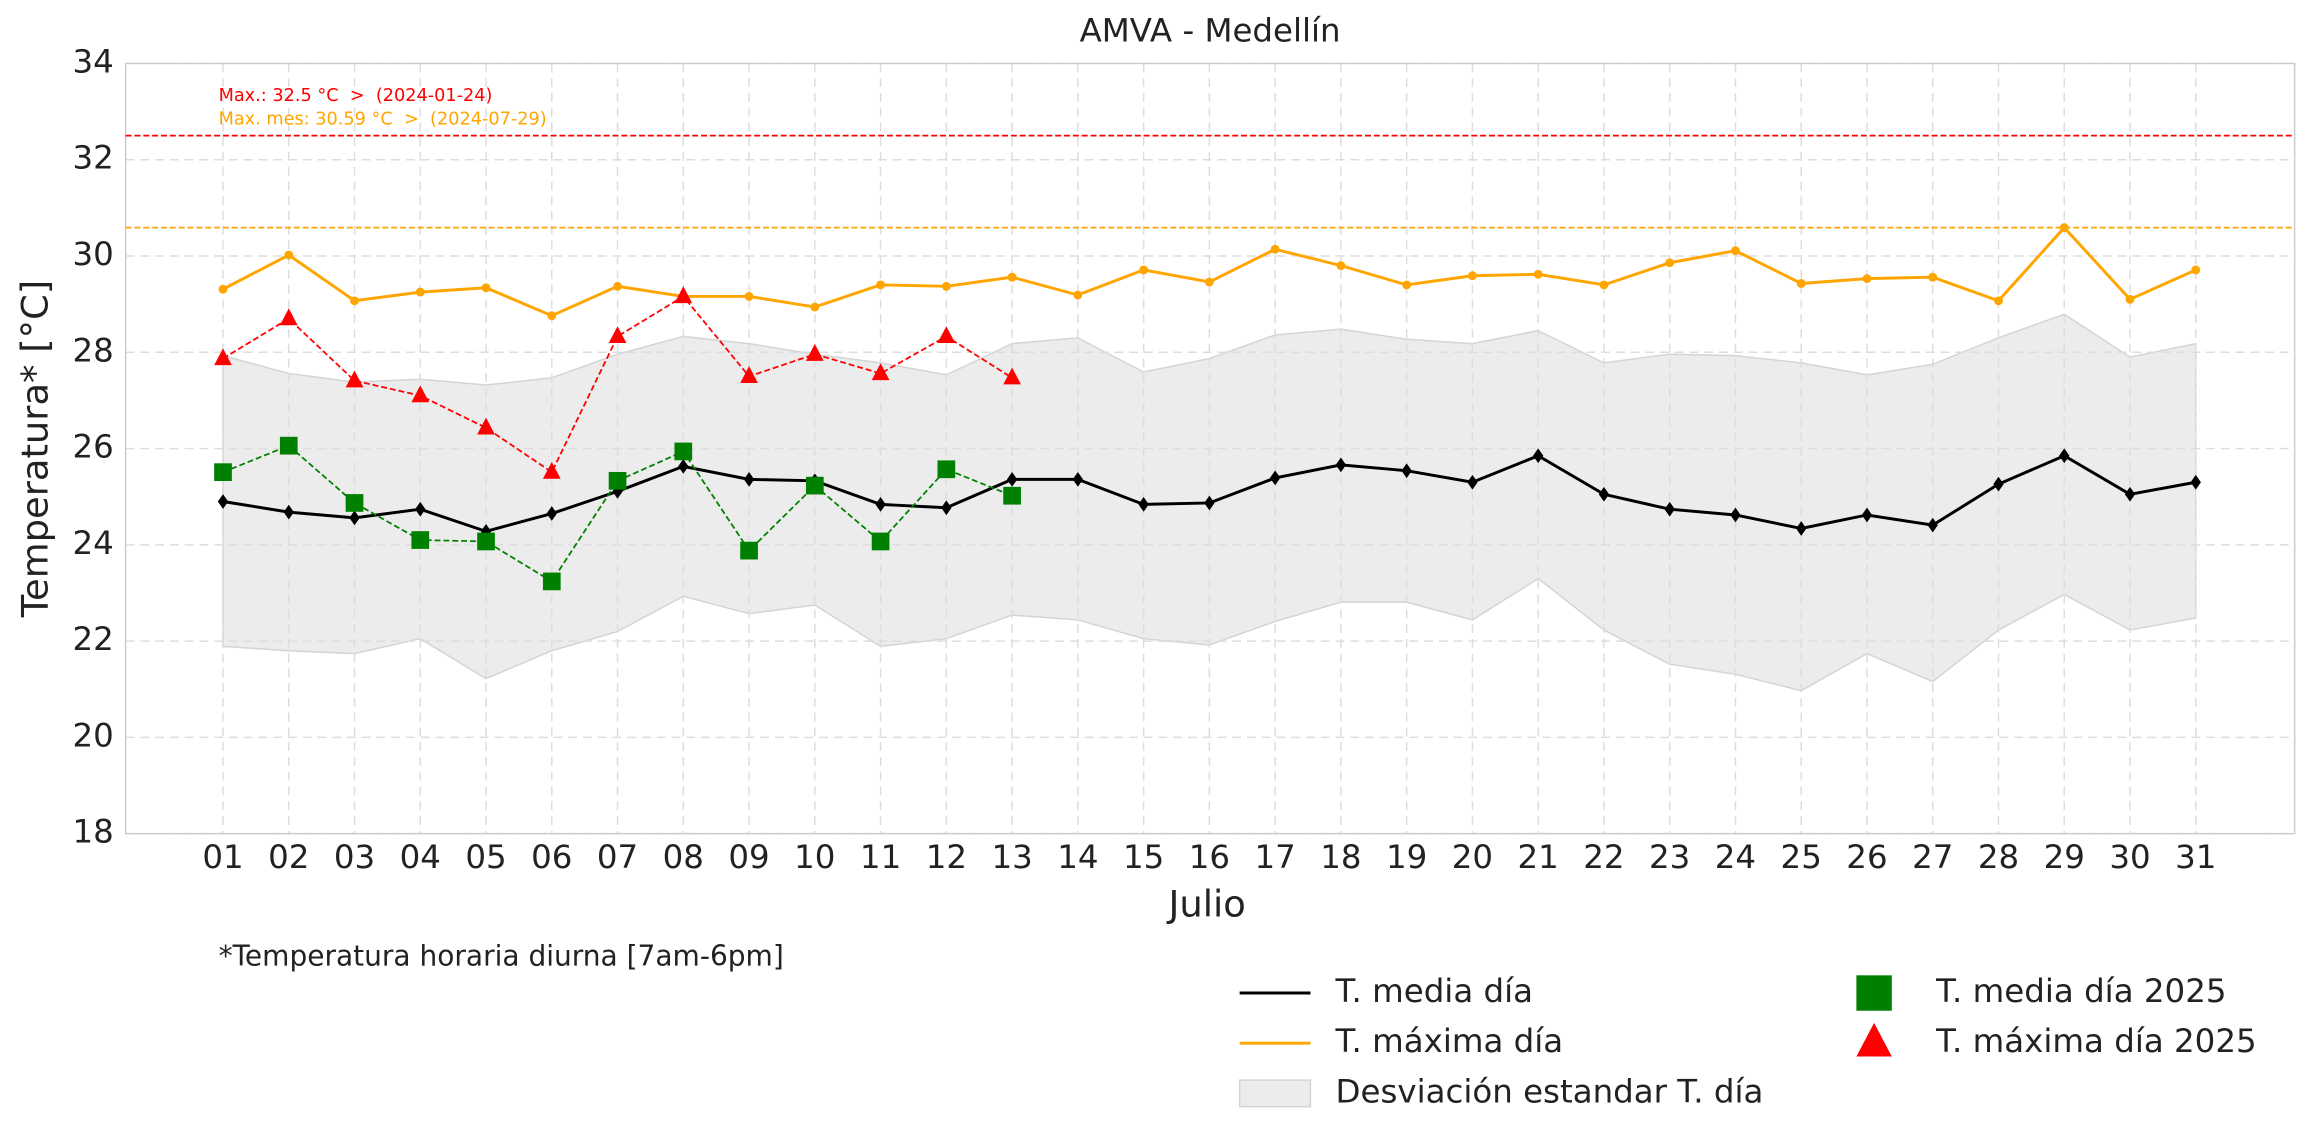  I want to click on x-tick-label: 13, so click(1011, 857).